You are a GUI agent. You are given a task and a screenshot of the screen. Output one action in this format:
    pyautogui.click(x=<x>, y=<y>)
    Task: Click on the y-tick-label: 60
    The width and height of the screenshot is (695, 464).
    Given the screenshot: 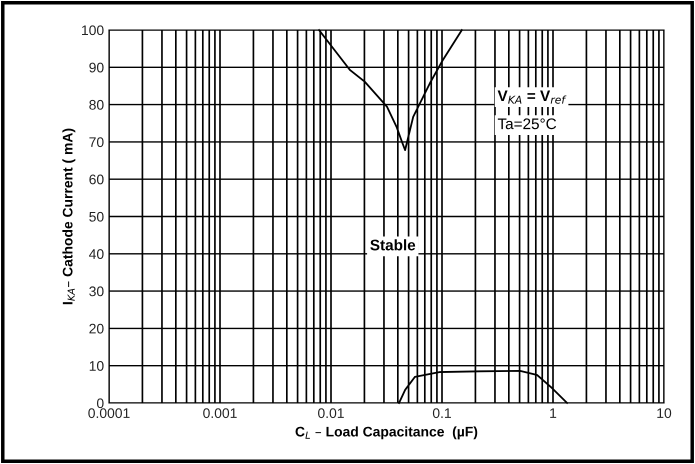 What is the action you would take?
    pyautogui.click(x=96, y=179)
    